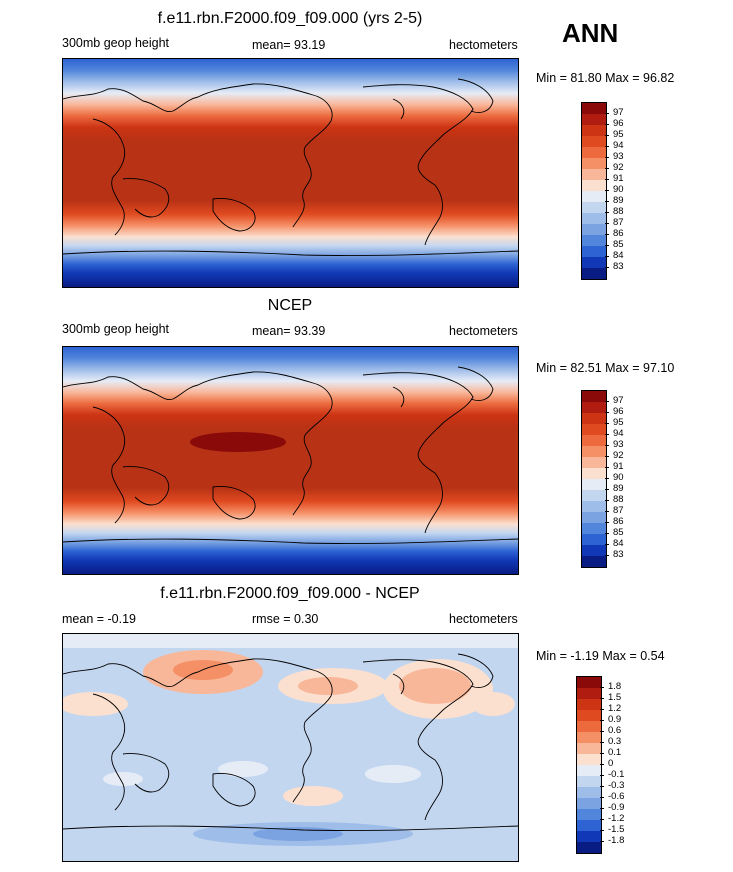 The image size is (733, 872). What do you see at coordinates (290, 593) in the screenshot?
I see `panel-title: f.e11.rbn.F2000.f09_f09.000 - NCEP` at bounding box center [290, 593].